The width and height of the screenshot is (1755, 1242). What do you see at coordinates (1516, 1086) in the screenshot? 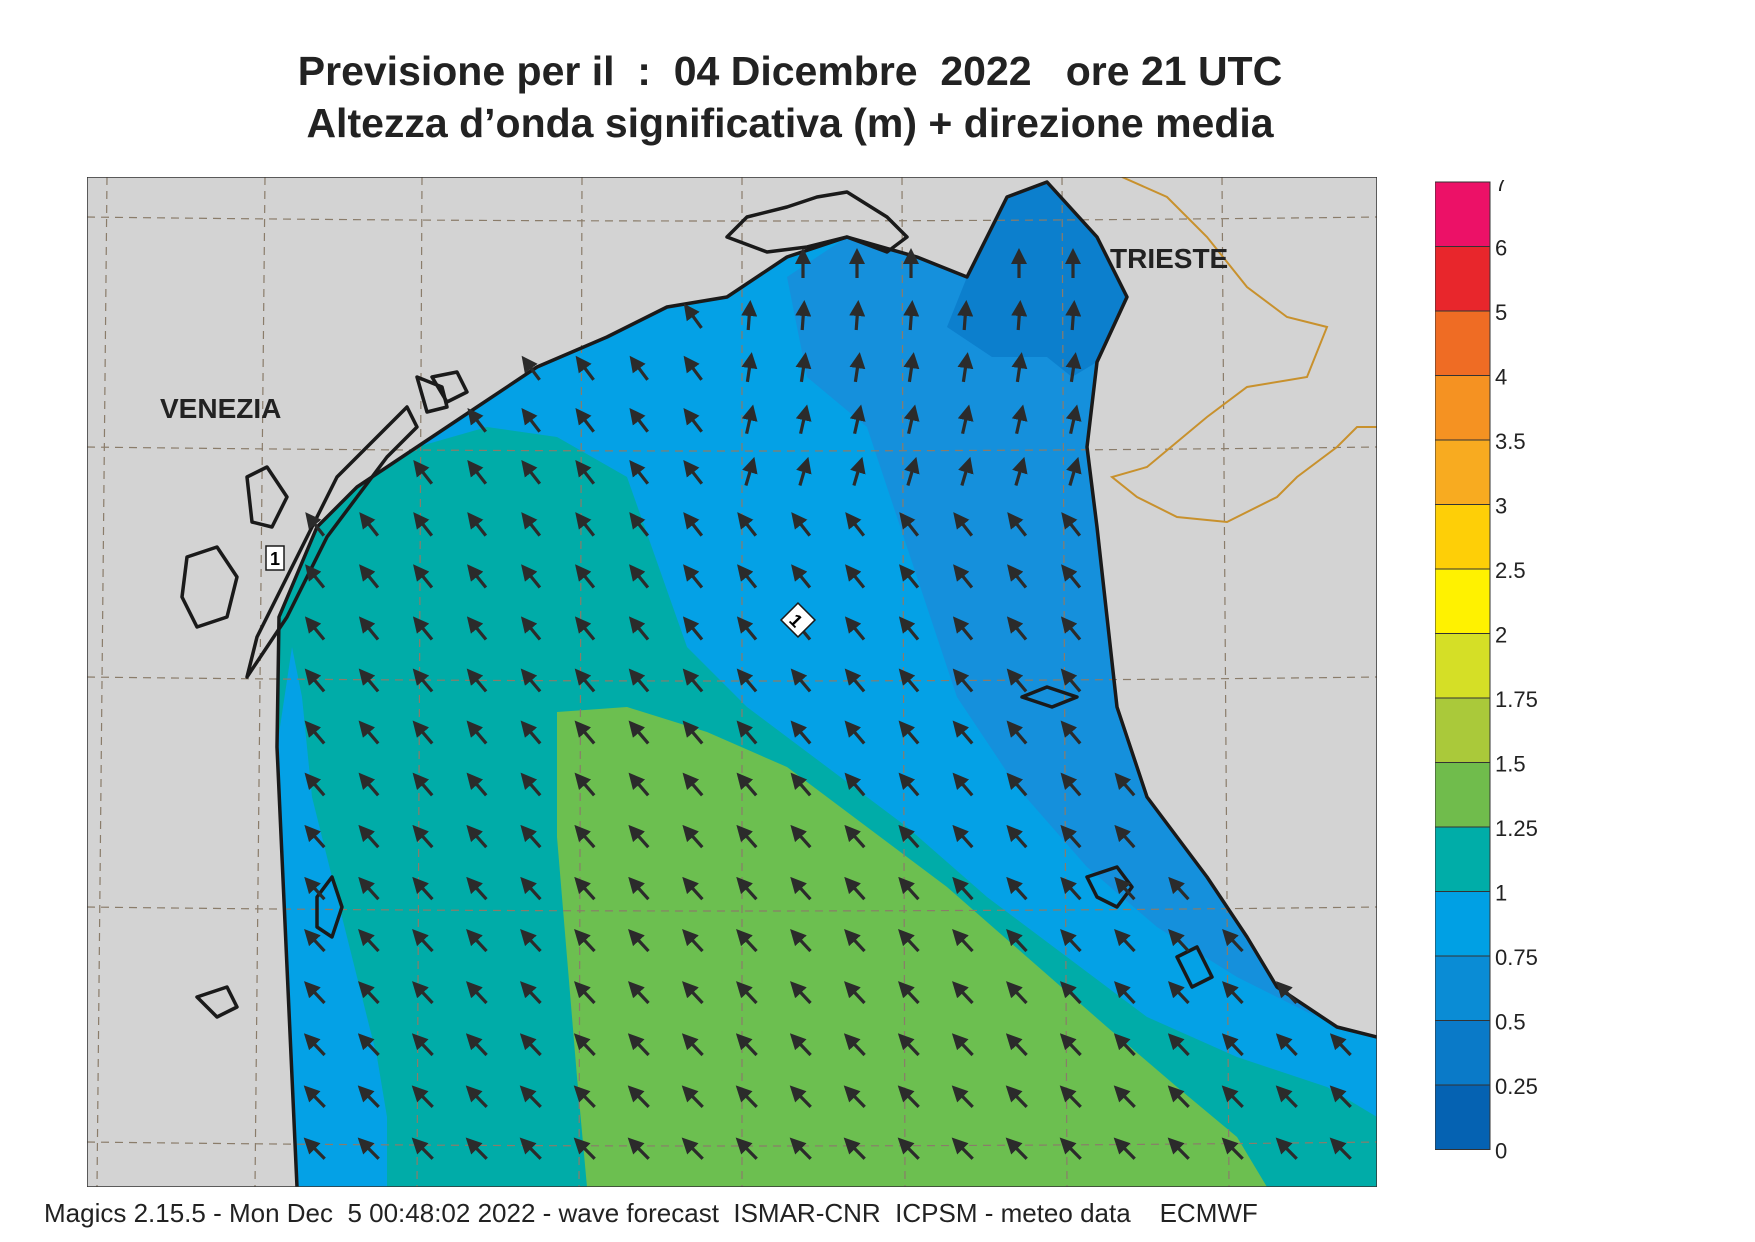
I see `legend-tick-label: 0.25` at bounding box center [1516, 1086].